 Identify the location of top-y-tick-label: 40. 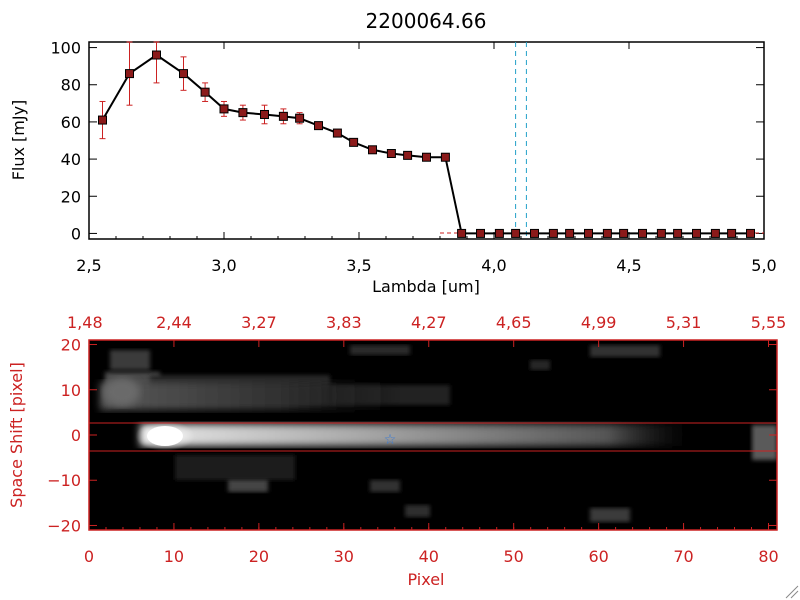
(71, 159).